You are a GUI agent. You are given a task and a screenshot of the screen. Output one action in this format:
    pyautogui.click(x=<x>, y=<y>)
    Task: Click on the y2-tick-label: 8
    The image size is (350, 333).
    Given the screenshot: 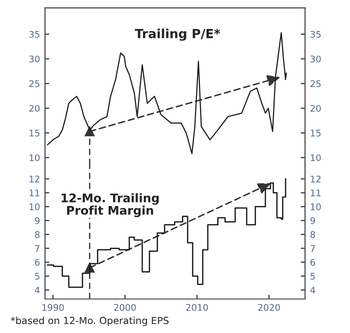 What is the action you would take?
    pyautogui.click(x=313, y=234)
    